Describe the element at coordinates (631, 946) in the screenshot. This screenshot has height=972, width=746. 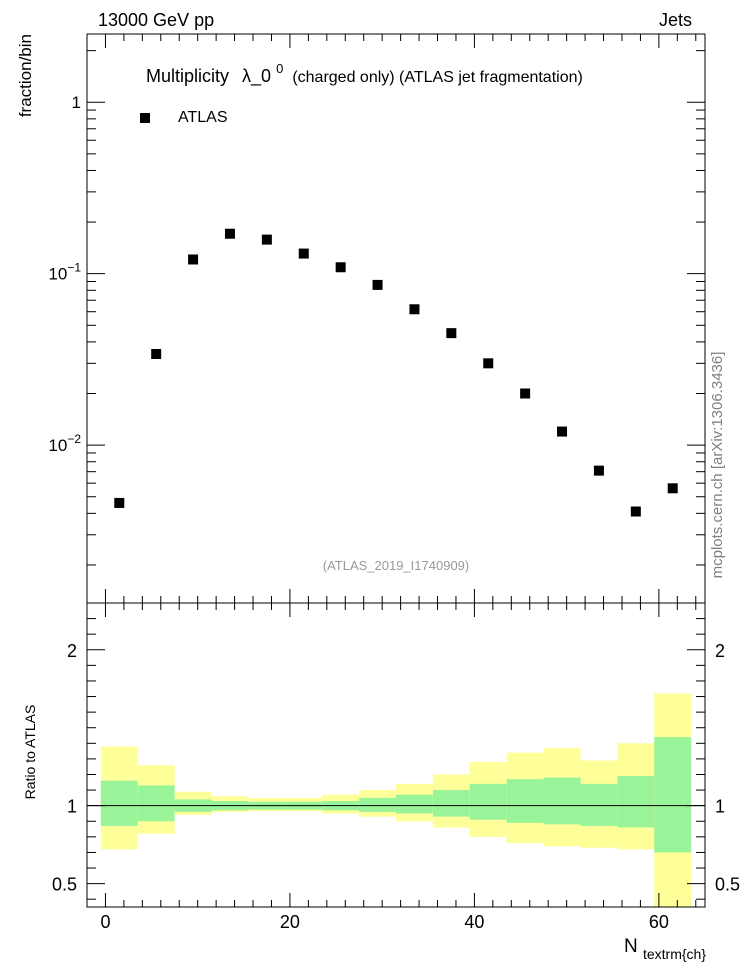
I see `x-axis-label-main: N` at that location.